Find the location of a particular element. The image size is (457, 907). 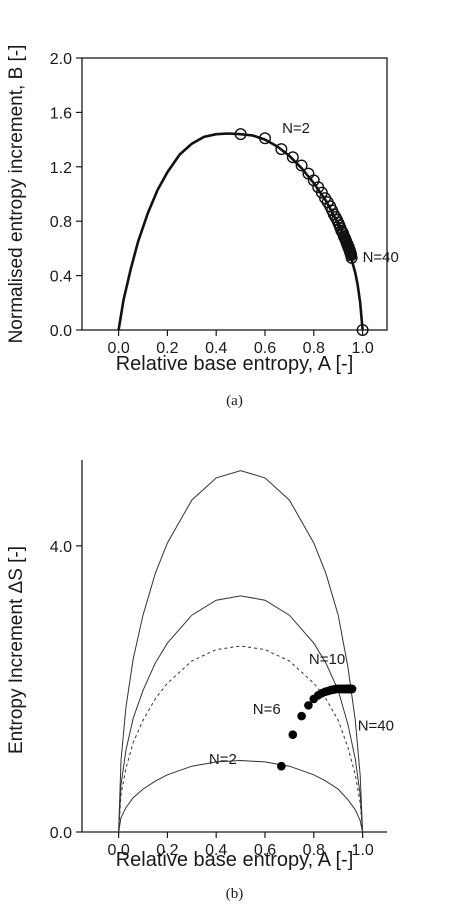

y-tick-label: 1.6 is located at coordinates (61, 113).